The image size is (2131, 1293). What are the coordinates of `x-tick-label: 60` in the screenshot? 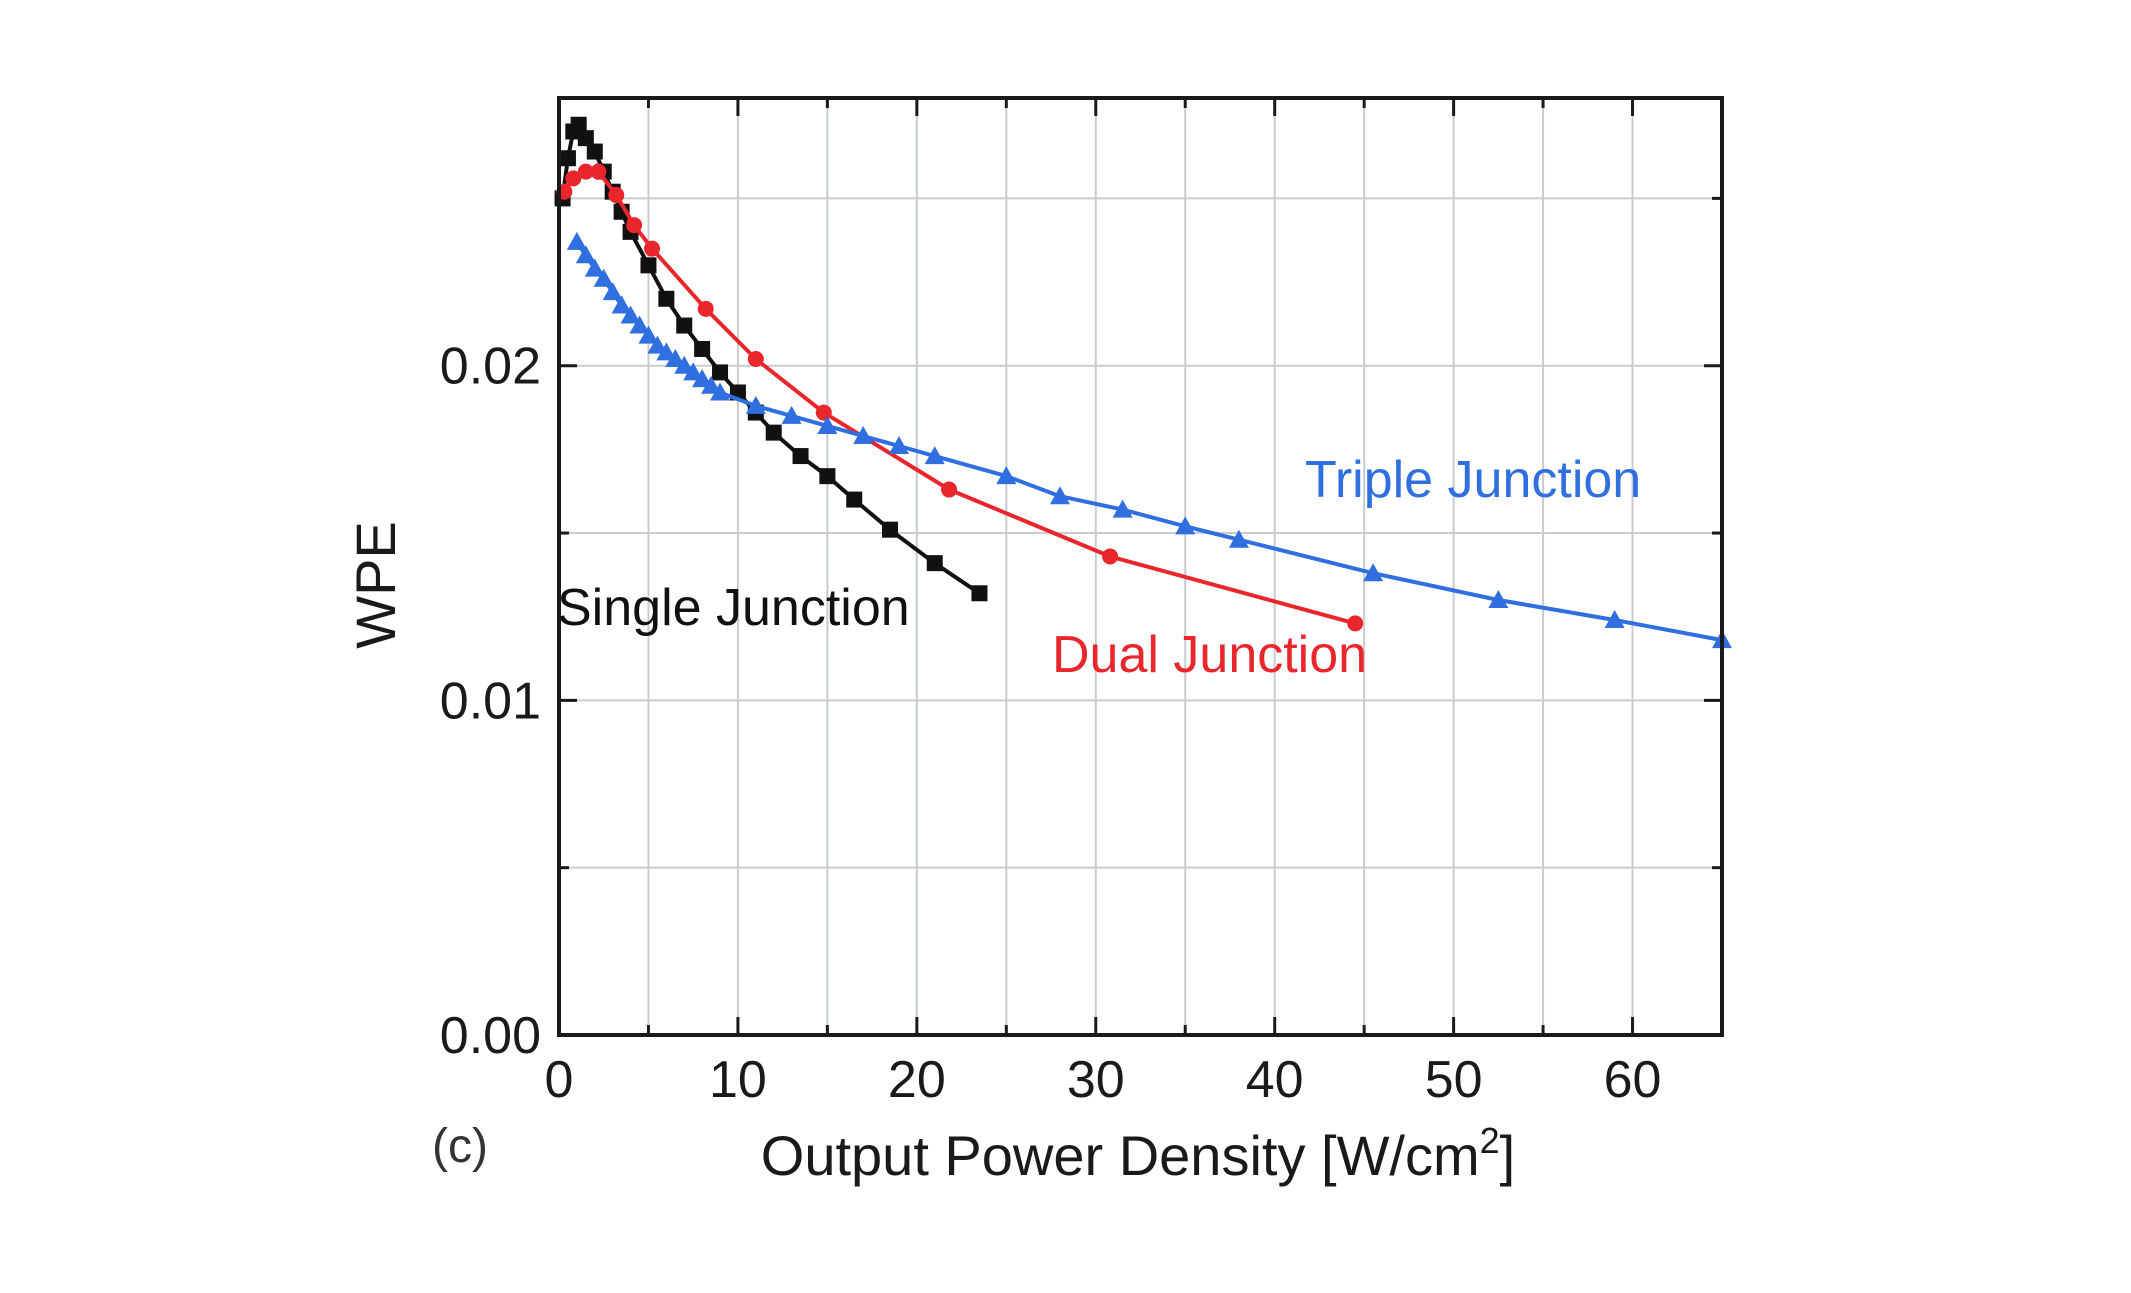 It's located at (1633, 1080).